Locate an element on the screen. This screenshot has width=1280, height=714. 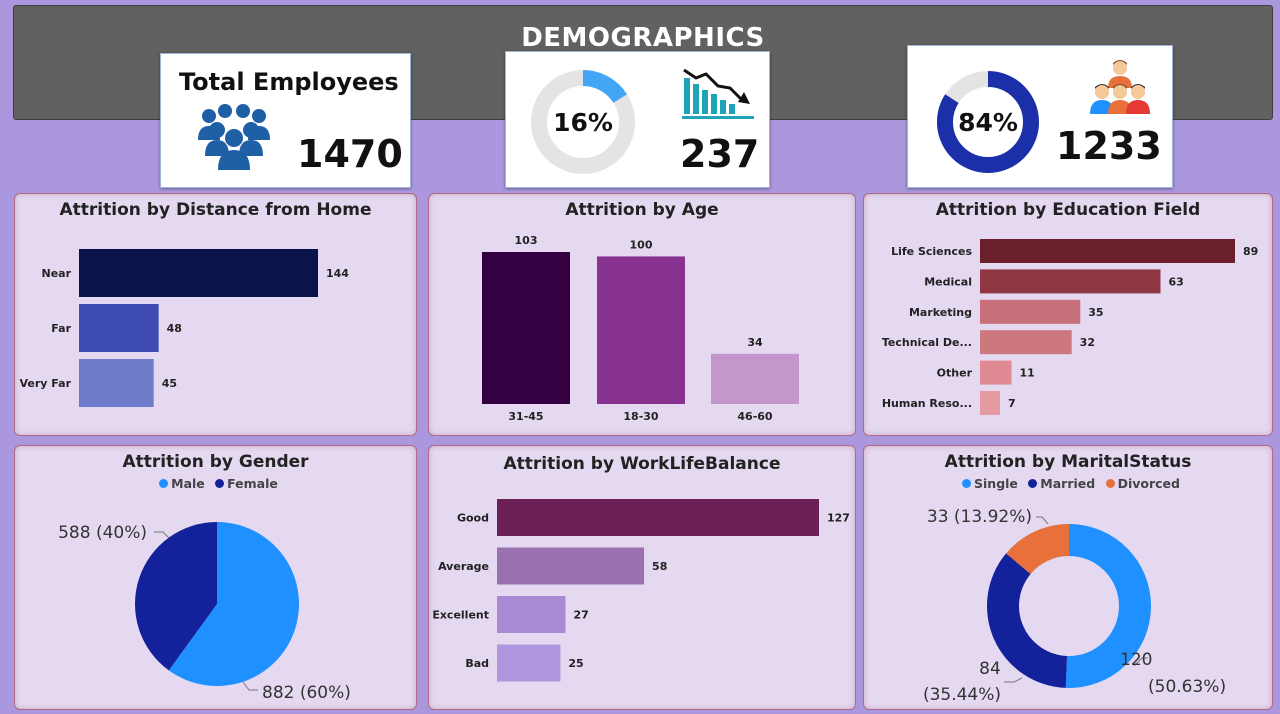
category-label: 46-60 is located at coordinates (755, 416).